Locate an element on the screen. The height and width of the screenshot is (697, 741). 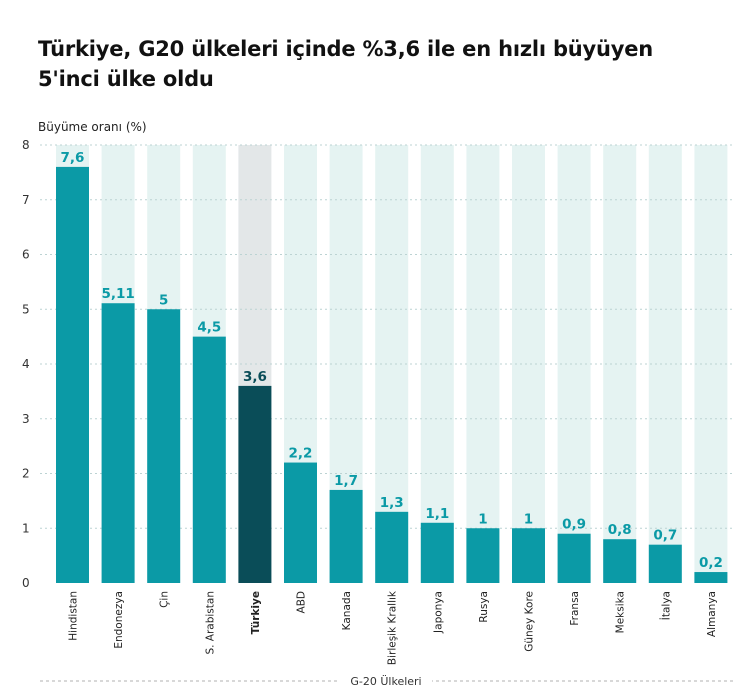
y-tick-label: 7 is located at coordinates (26, 200).